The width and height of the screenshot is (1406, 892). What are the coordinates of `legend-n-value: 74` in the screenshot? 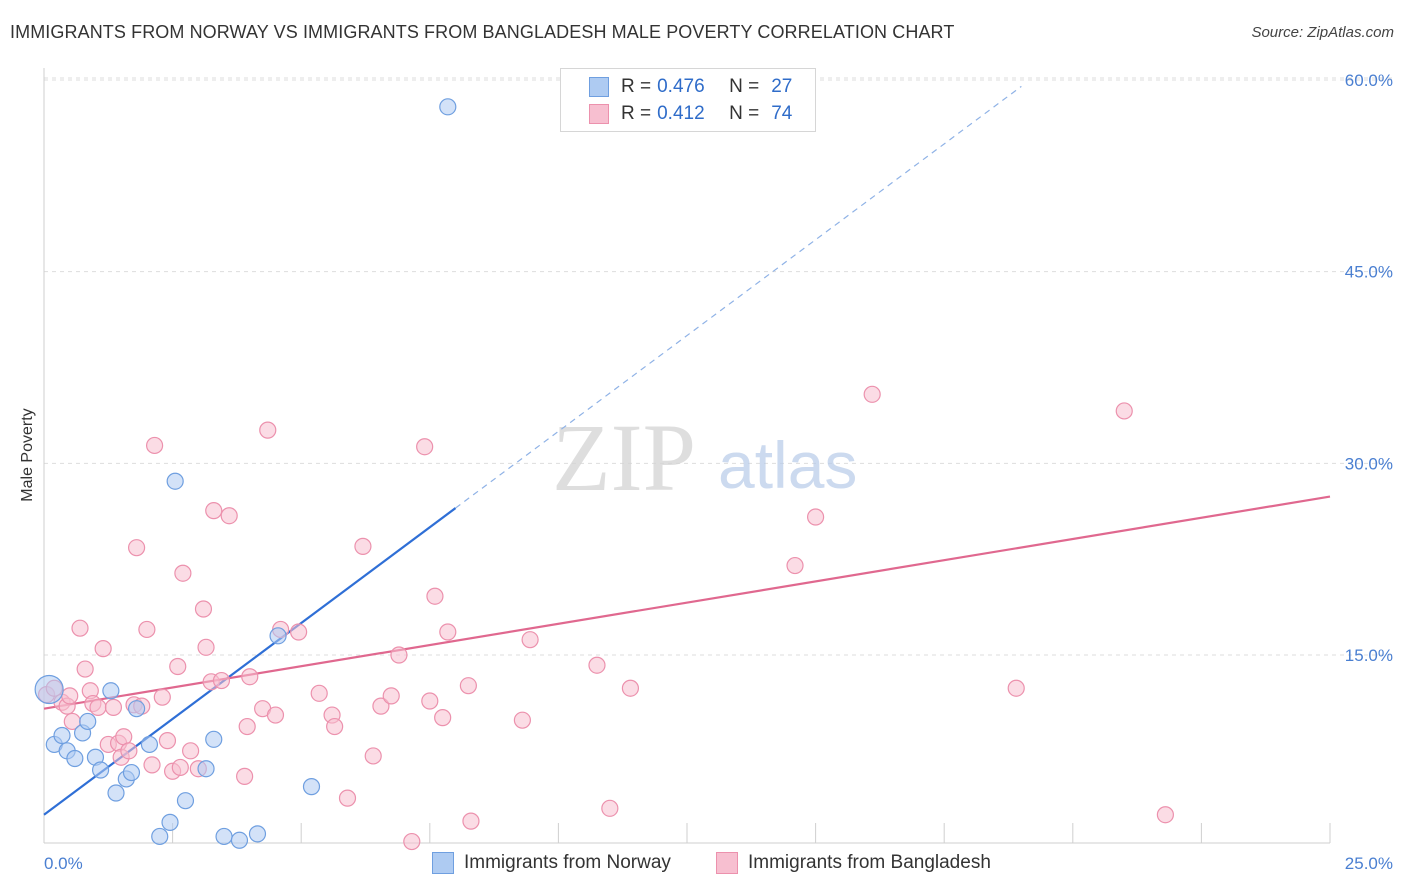 It's located at (782, 113).